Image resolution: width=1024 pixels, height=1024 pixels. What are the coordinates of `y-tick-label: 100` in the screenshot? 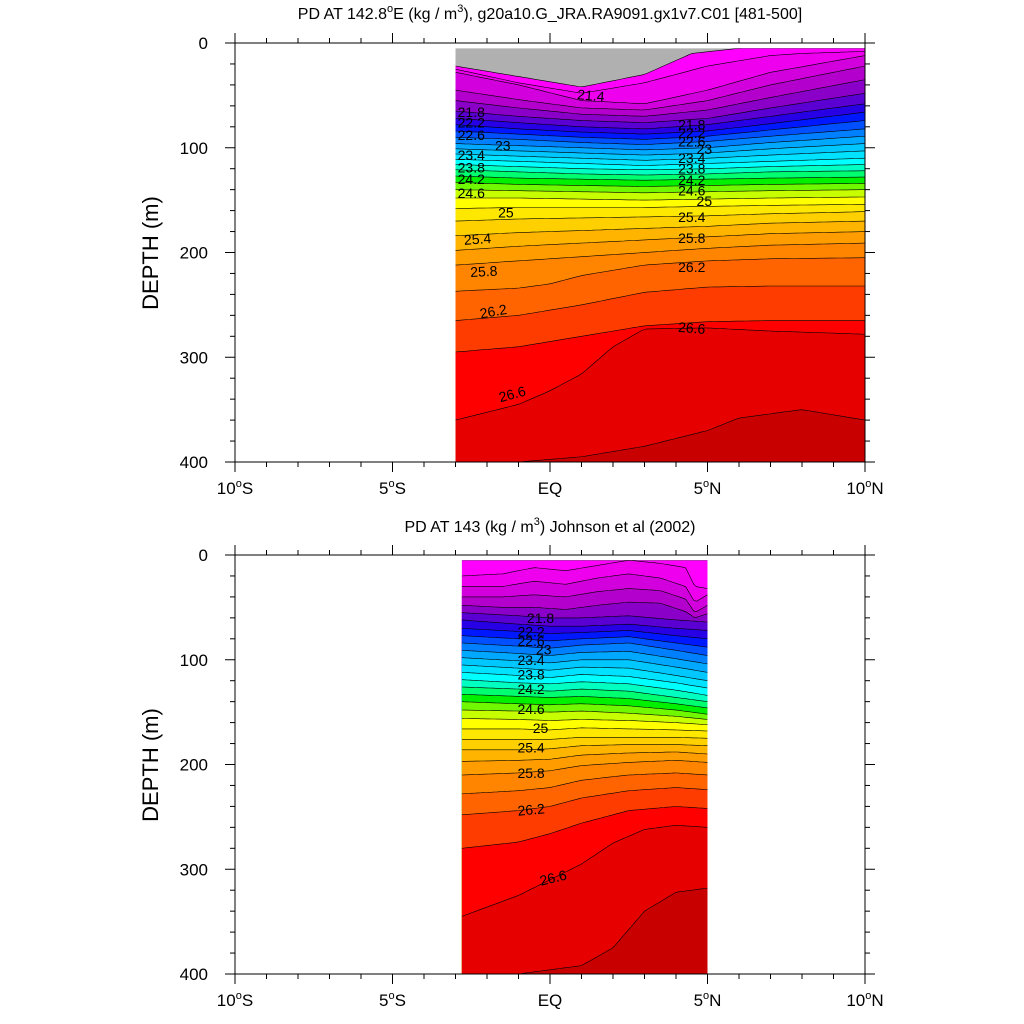 It's located at (194, 660).